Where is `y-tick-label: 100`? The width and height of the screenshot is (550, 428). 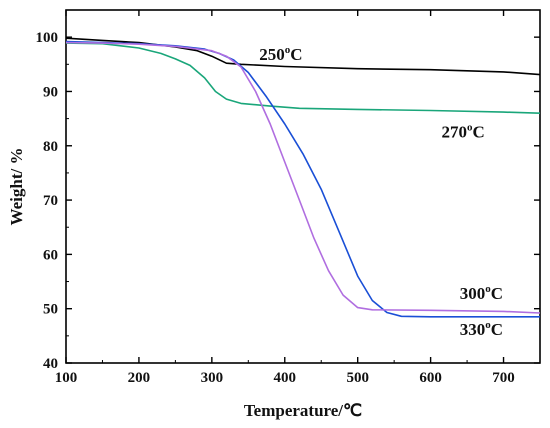
y-tick-label: 100 is located at coordinates (47, 38).